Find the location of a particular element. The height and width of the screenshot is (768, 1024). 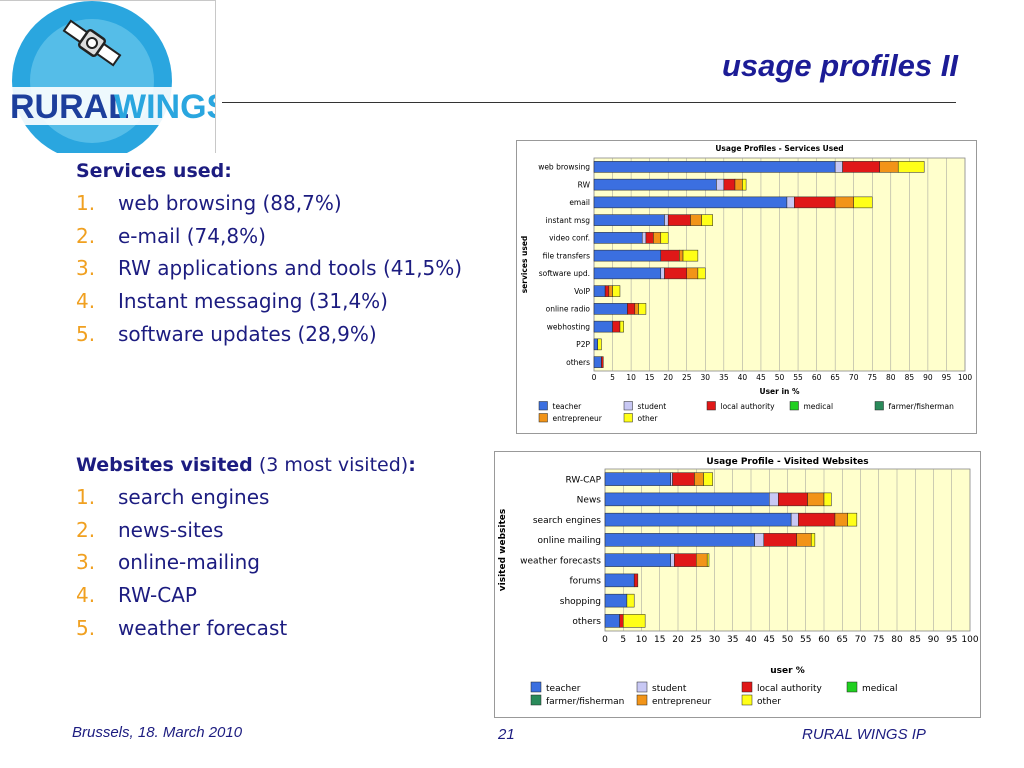

x-tick-label: 95 is located at coordinates (947, 377).